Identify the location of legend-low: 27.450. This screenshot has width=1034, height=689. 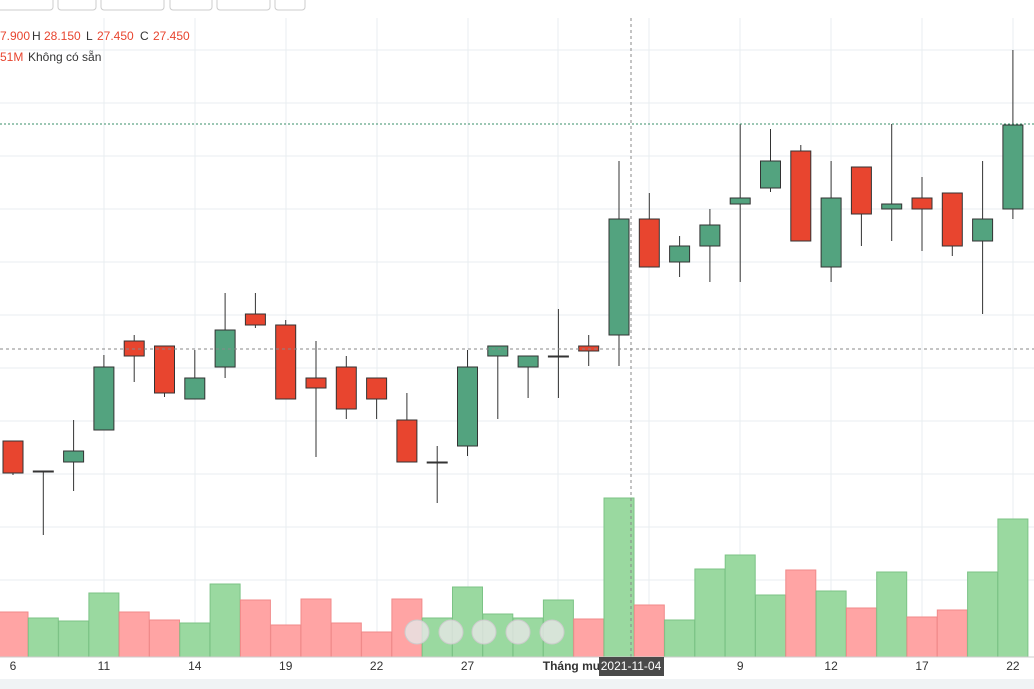
(115, 36).